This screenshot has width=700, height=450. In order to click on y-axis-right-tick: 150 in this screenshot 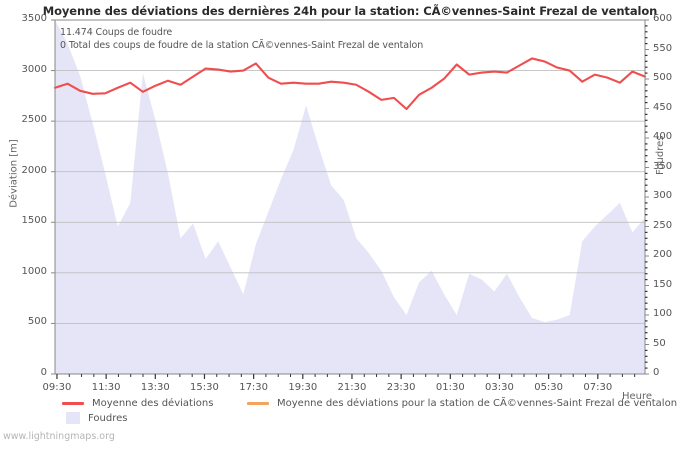, I will do `click(663, 284)`.